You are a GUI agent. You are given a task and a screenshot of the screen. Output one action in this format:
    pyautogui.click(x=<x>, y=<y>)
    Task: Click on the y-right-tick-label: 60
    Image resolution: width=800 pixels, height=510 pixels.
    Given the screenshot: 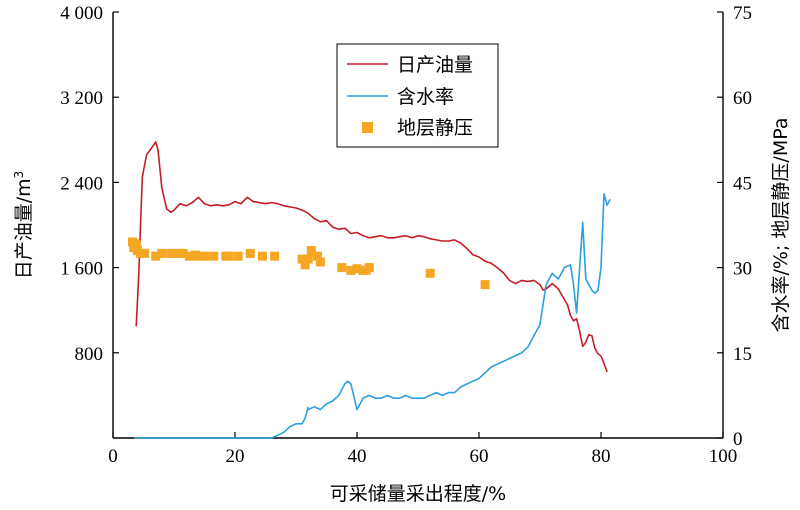 What is the action you would take?
    pyautogui.click(x=742, y=98)
    